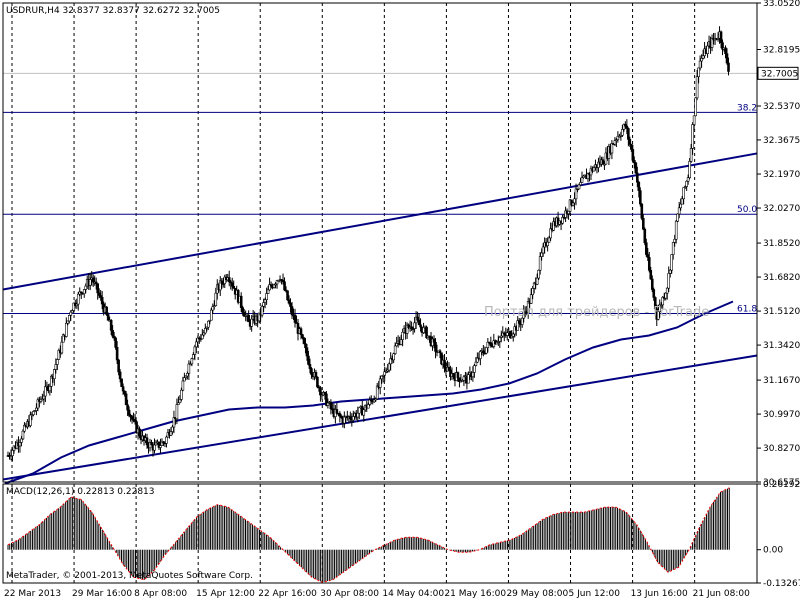  I want to click on x-tick-label: 22 Mar 2013, so click(32, 594).